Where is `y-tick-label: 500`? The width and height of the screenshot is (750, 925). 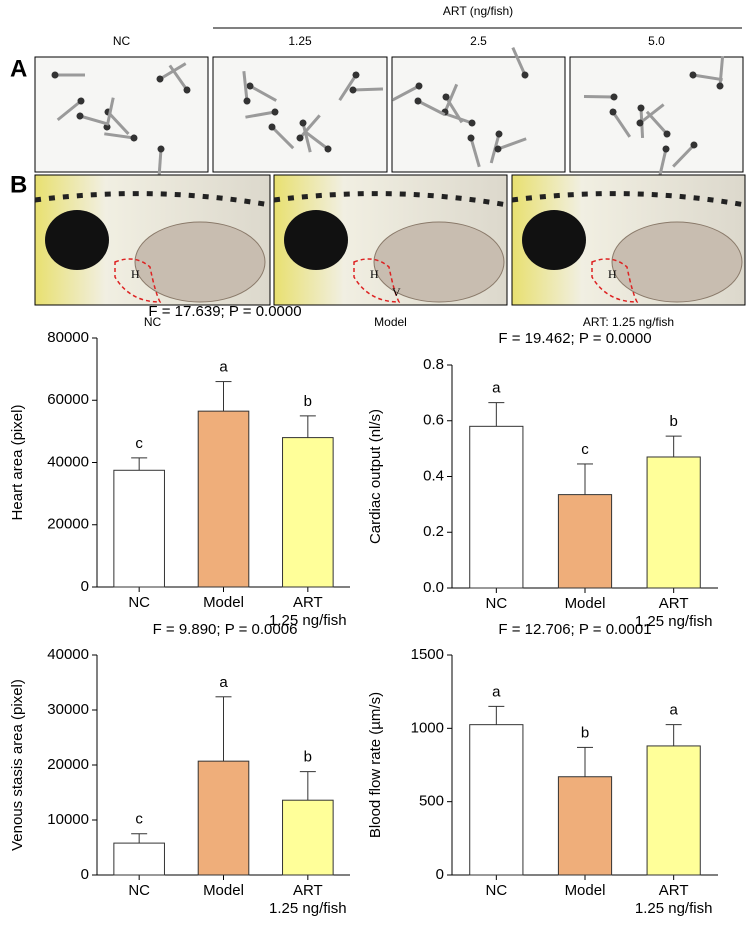 y-tick-label: 500 is located at coordinates (431, 801).